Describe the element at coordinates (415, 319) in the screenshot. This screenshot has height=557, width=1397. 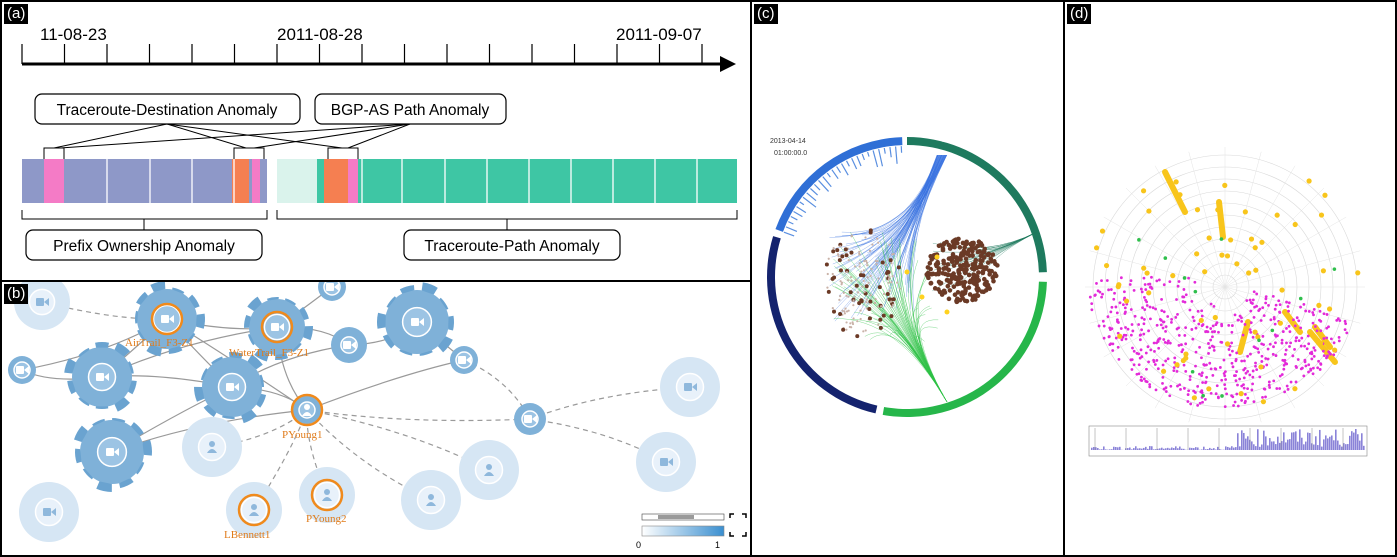
I see `camera-node` at that location.